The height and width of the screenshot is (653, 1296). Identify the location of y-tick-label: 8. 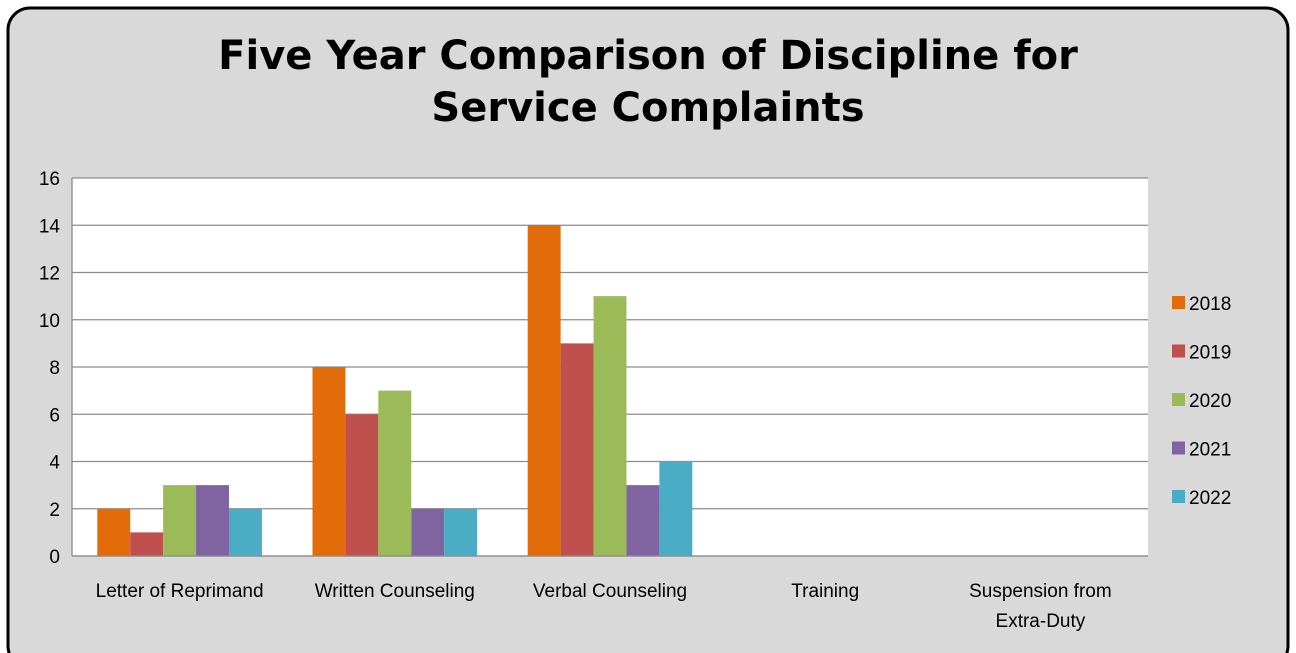
(54, 368).